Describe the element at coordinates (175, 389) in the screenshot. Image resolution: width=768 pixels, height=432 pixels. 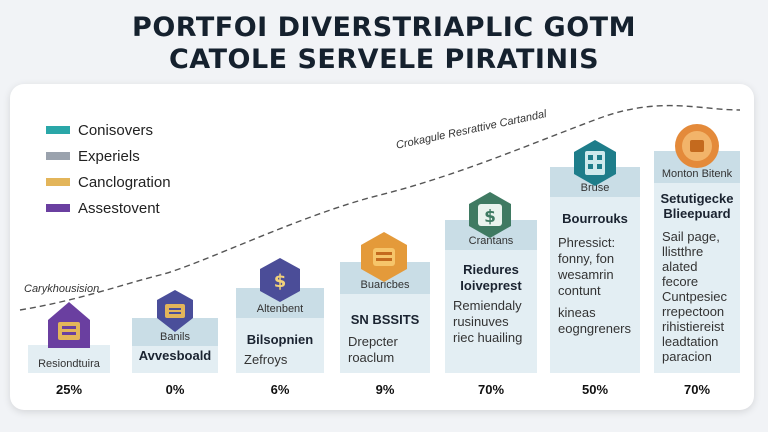
I see `value-label: 0%` at that location.